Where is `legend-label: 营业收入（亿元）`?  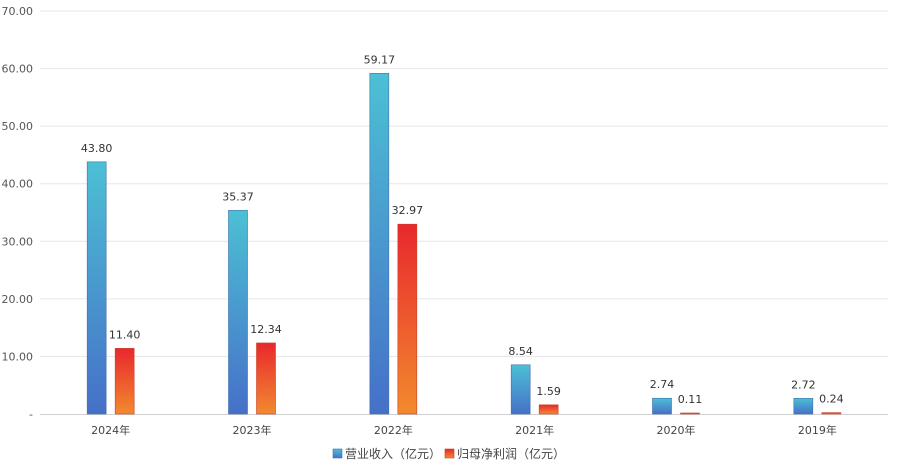
legend-label: 营业收入（亿元） is located at coordinates (393, 453).